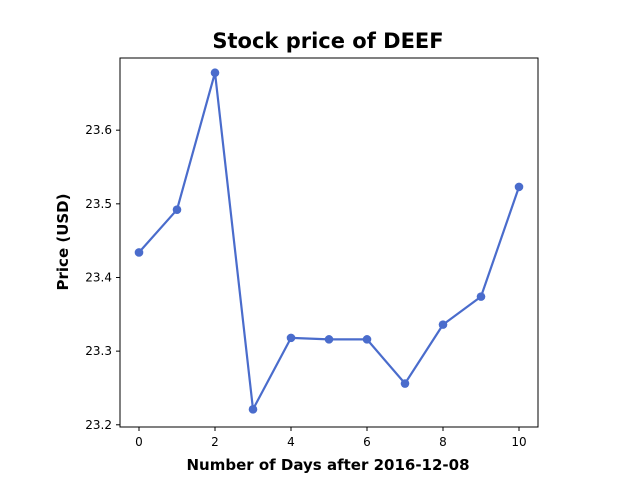 The height and width of the screenshot is (480, 640). What do you see at coordinates (63, 242) in the screenshot?
I see `y-axis-label: Price (USD)` at bounding box center [63, 242].